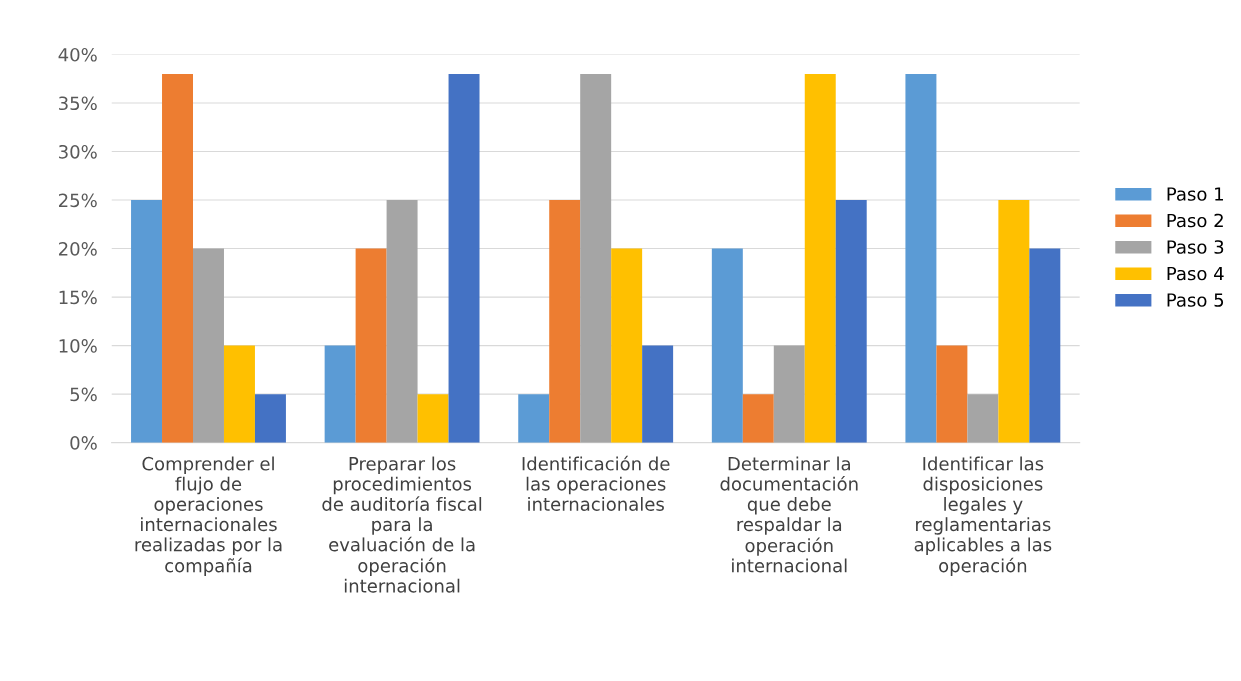  I want to click on y-tick-label: 35%, so click(78, 103).